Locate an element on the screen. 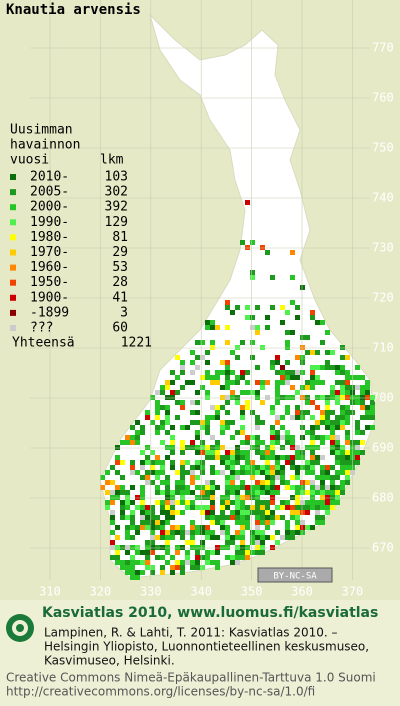 The height and width of the screenshot is (706, 400). legend-count: 29 is located at coordinates (120, 252).